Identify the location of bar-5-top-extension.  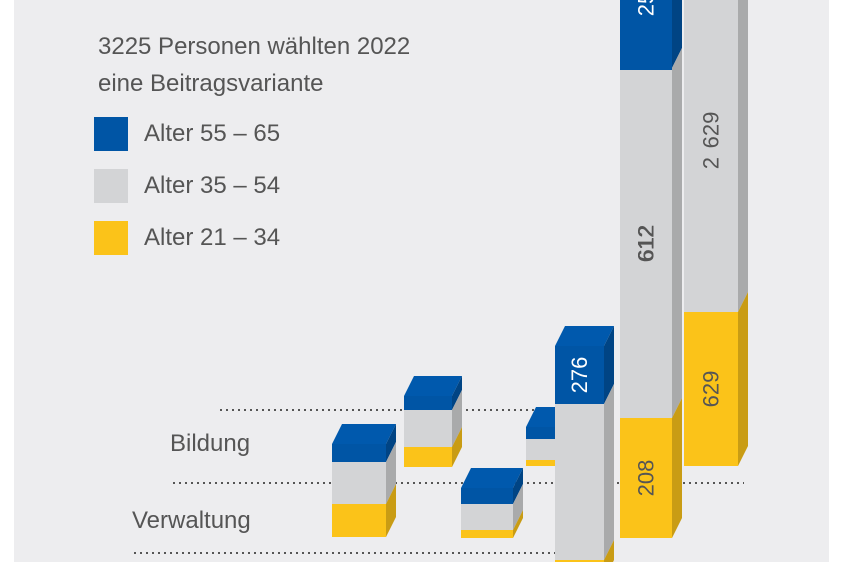
(711, 78).